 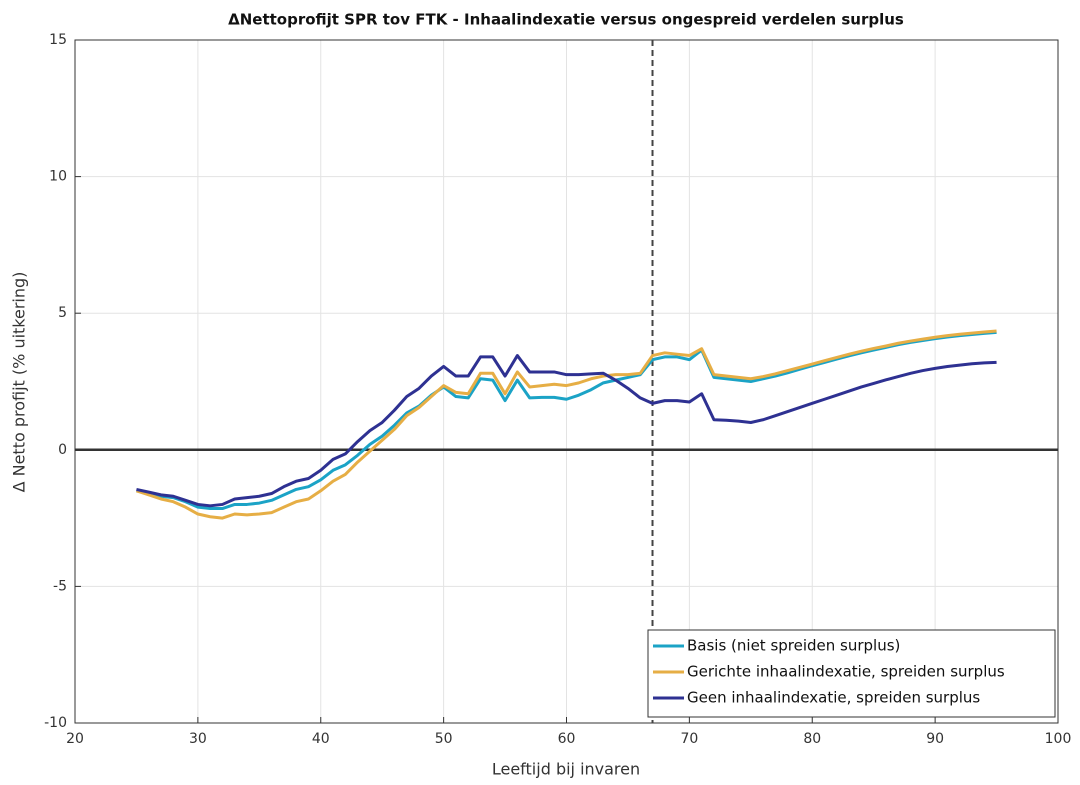 What do you see at coordinates (62, 450) in the screenshot?
I see `y-tick-label: 0` at bounding box center [62, 450].